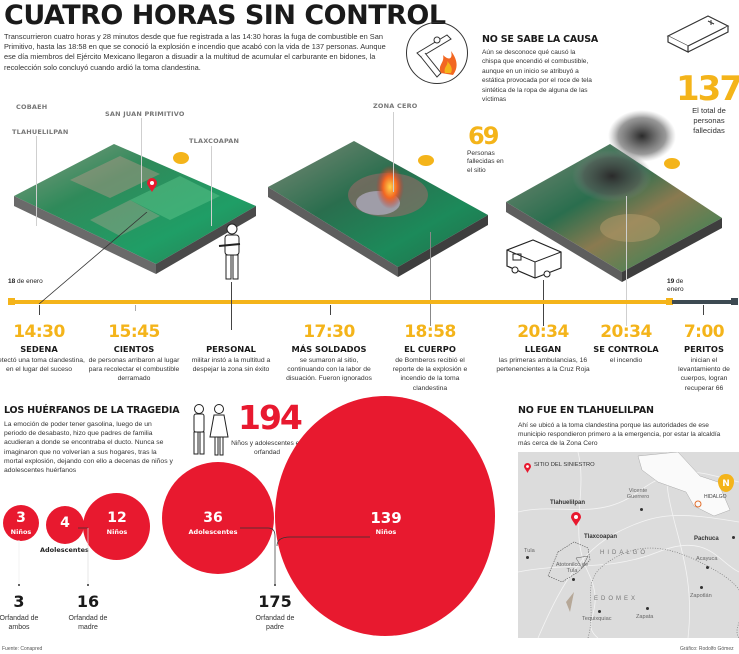  Describe the element at coordinates (225, 15) in the screenshot. I see `page-title: CUATRO HORAS SIN CONTROL` at that location.